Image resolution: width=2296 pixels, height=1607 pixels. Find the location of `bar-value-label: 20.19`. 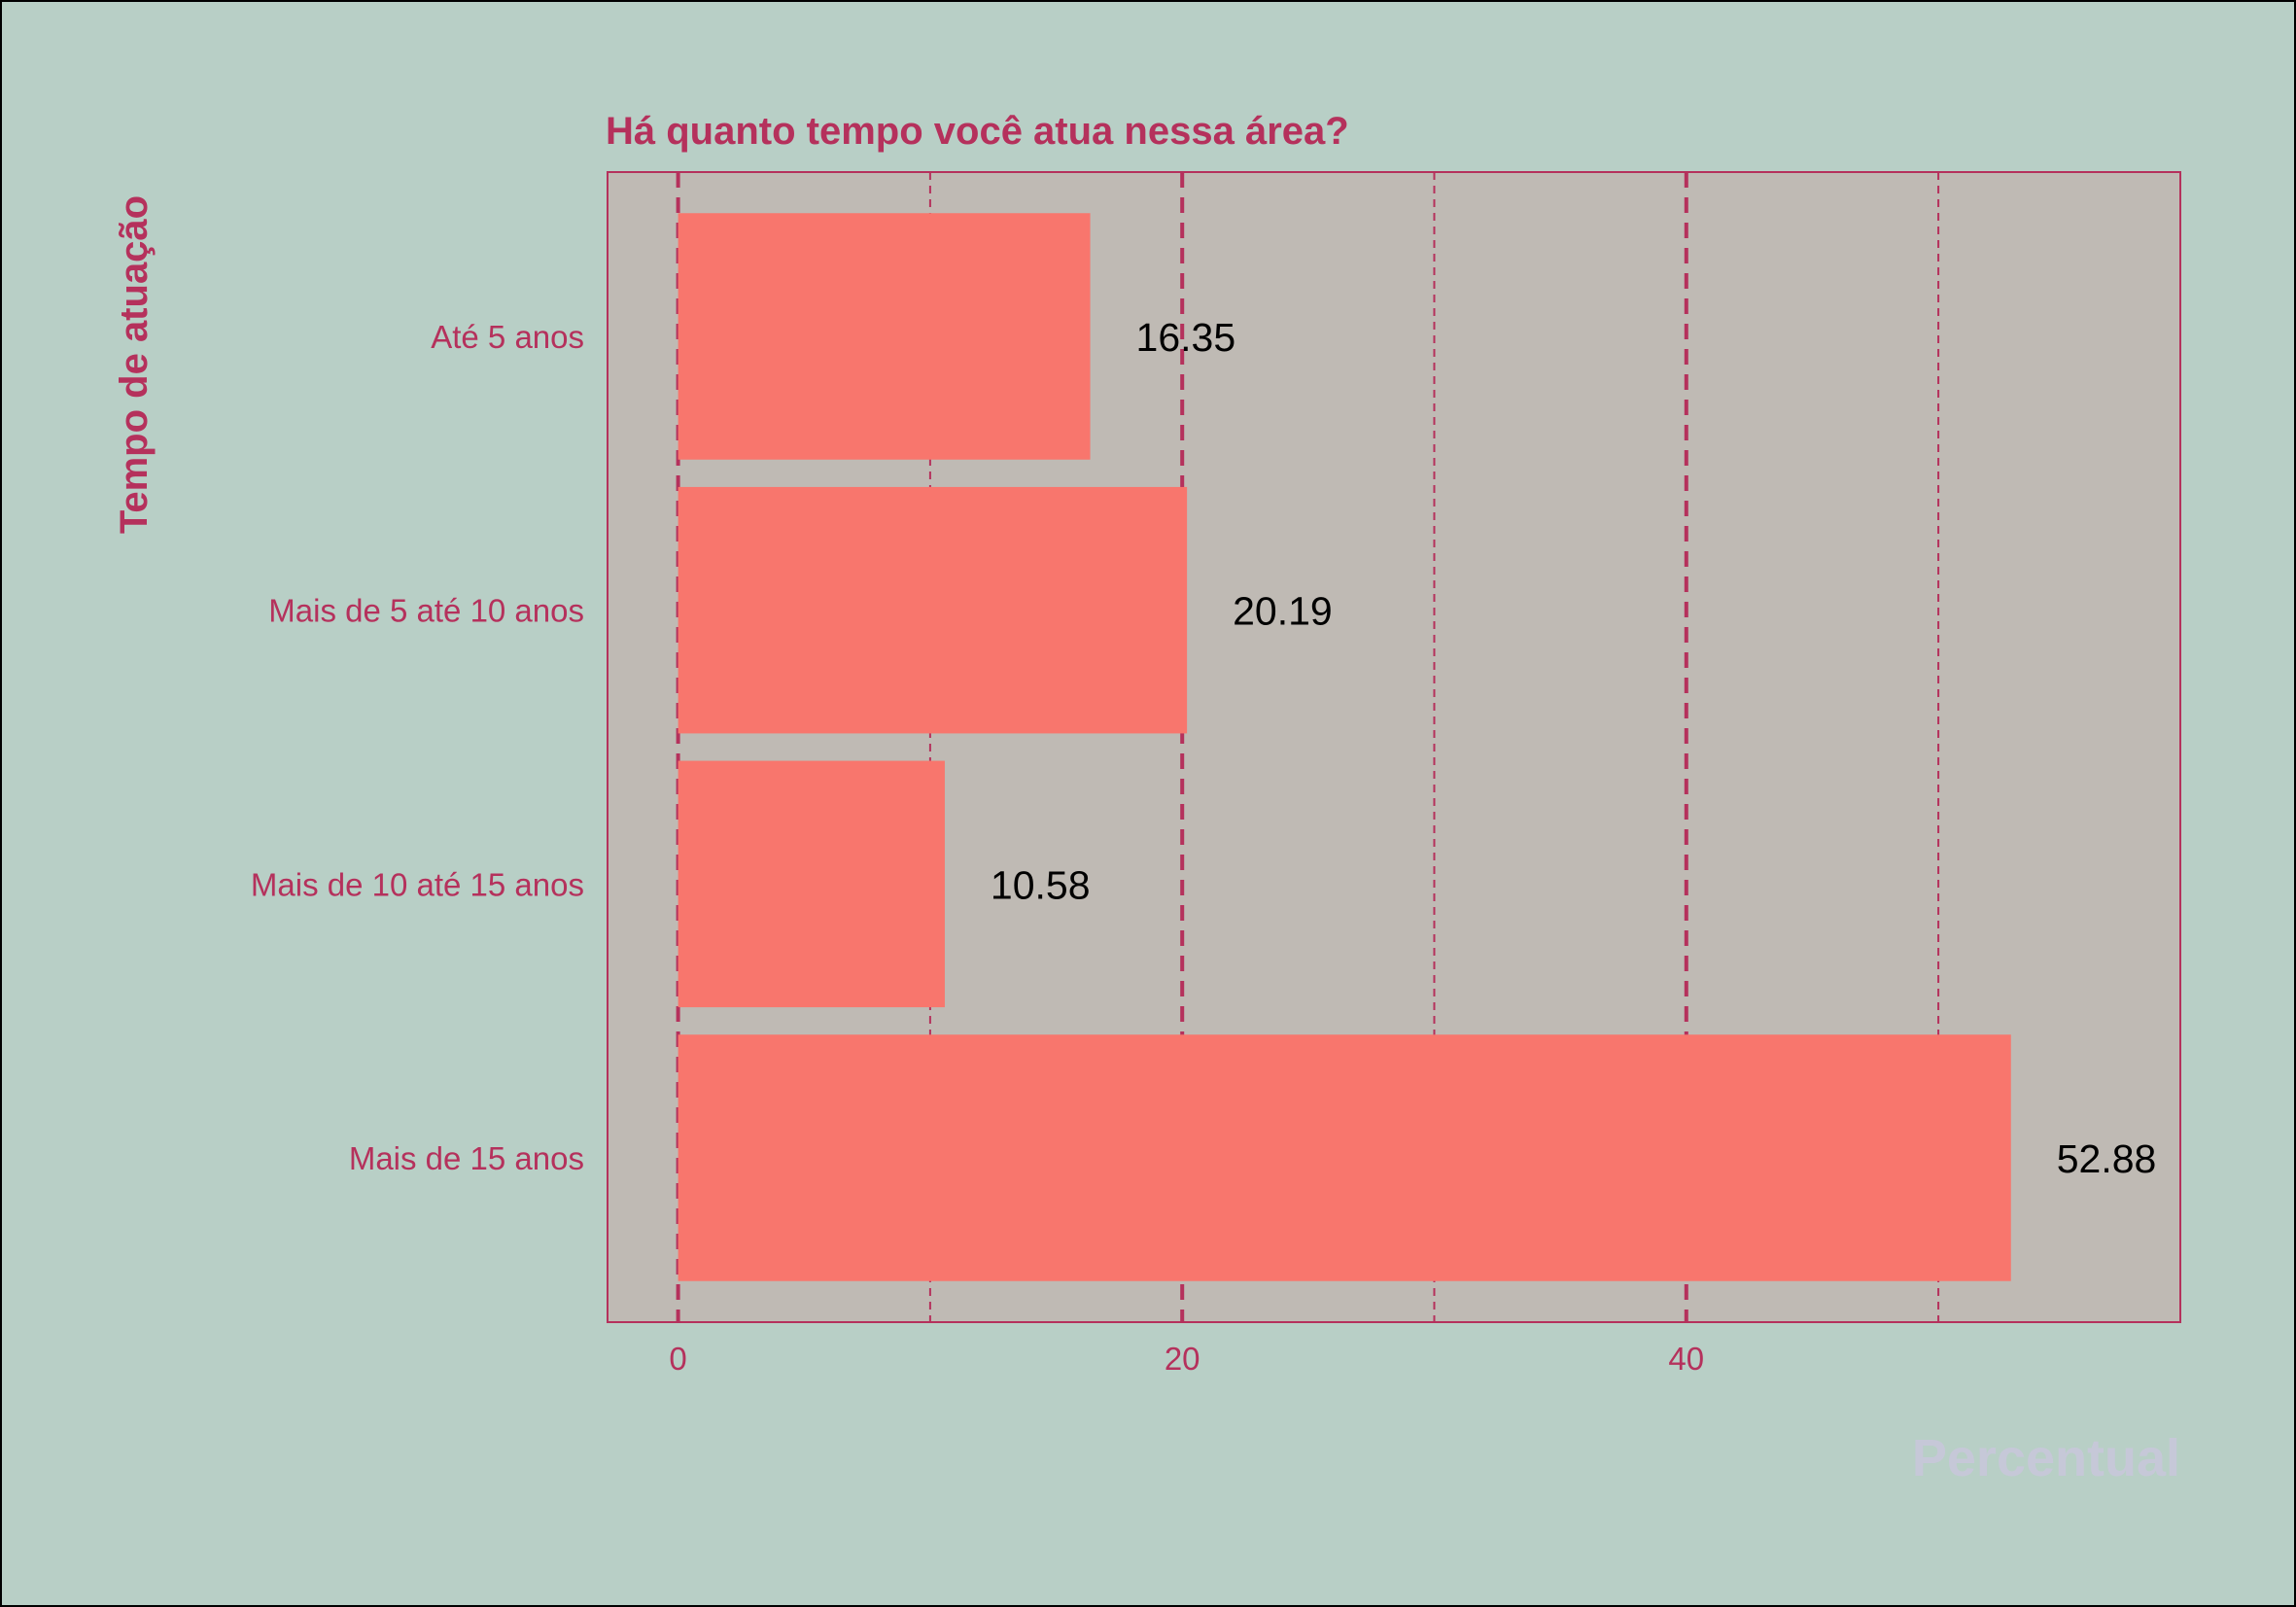

bar-value-label: 20.19 is located at coordinates (1283, 611).